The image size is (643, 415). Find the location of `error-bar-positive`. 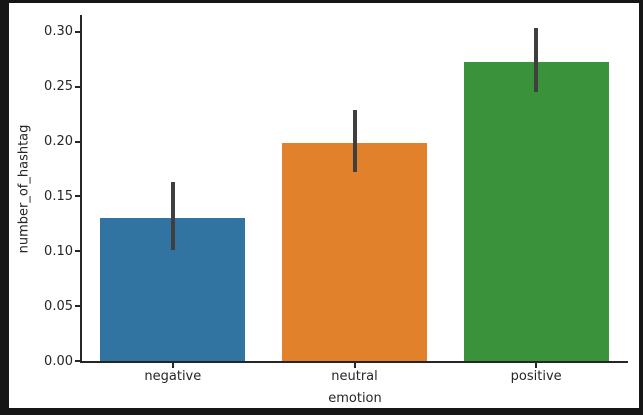

error-bar-positive is located at coordinates (536, 60).